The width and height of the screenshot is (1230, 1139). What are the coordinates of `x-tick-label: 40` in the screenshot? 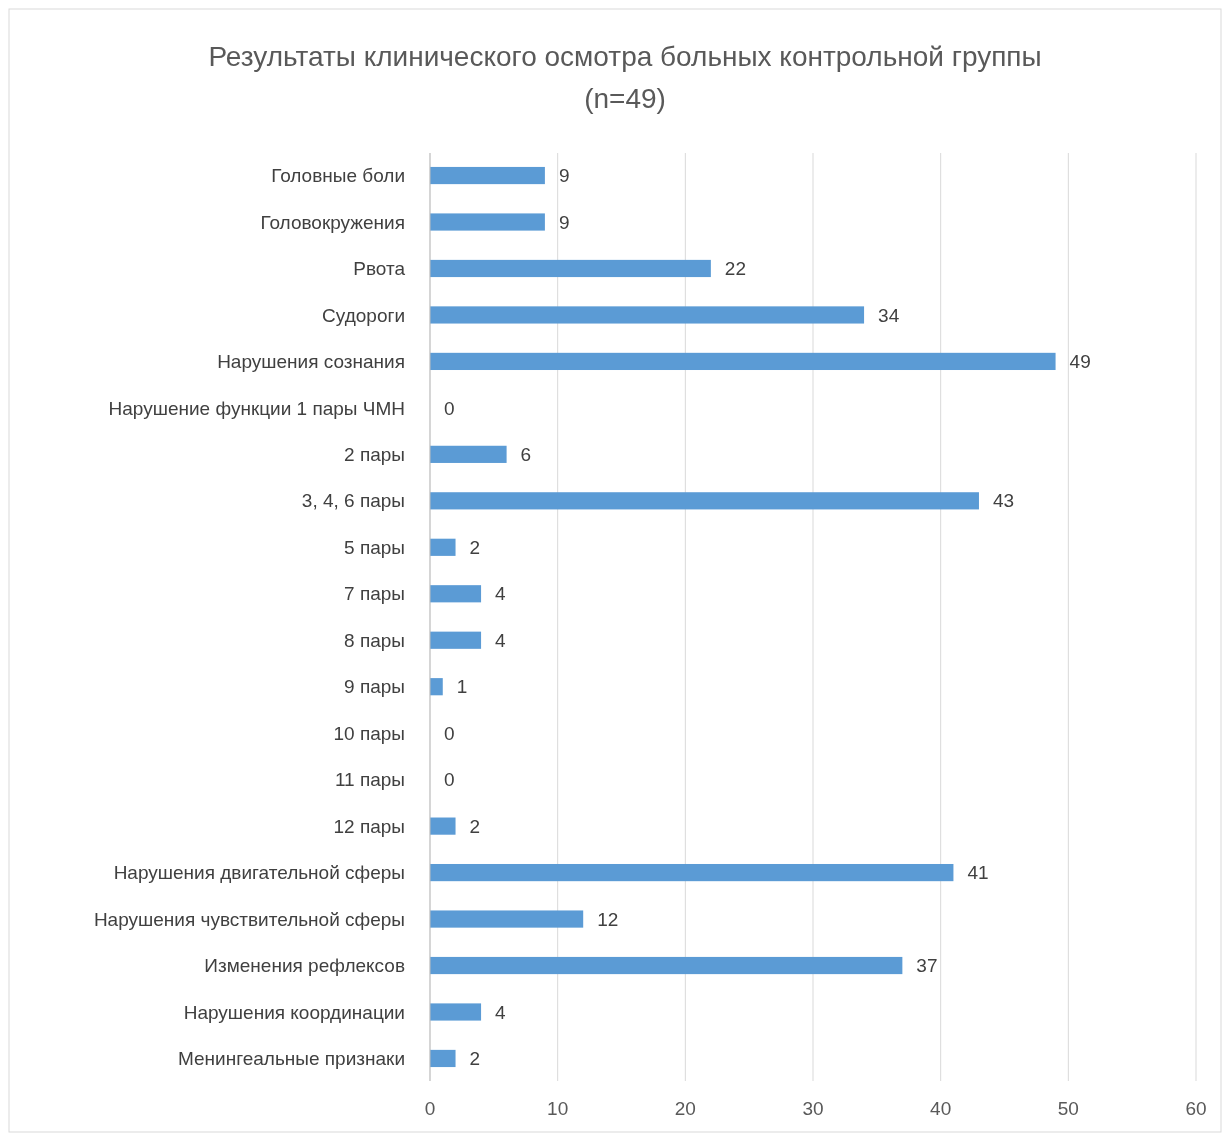 It's located at (941, 1108).